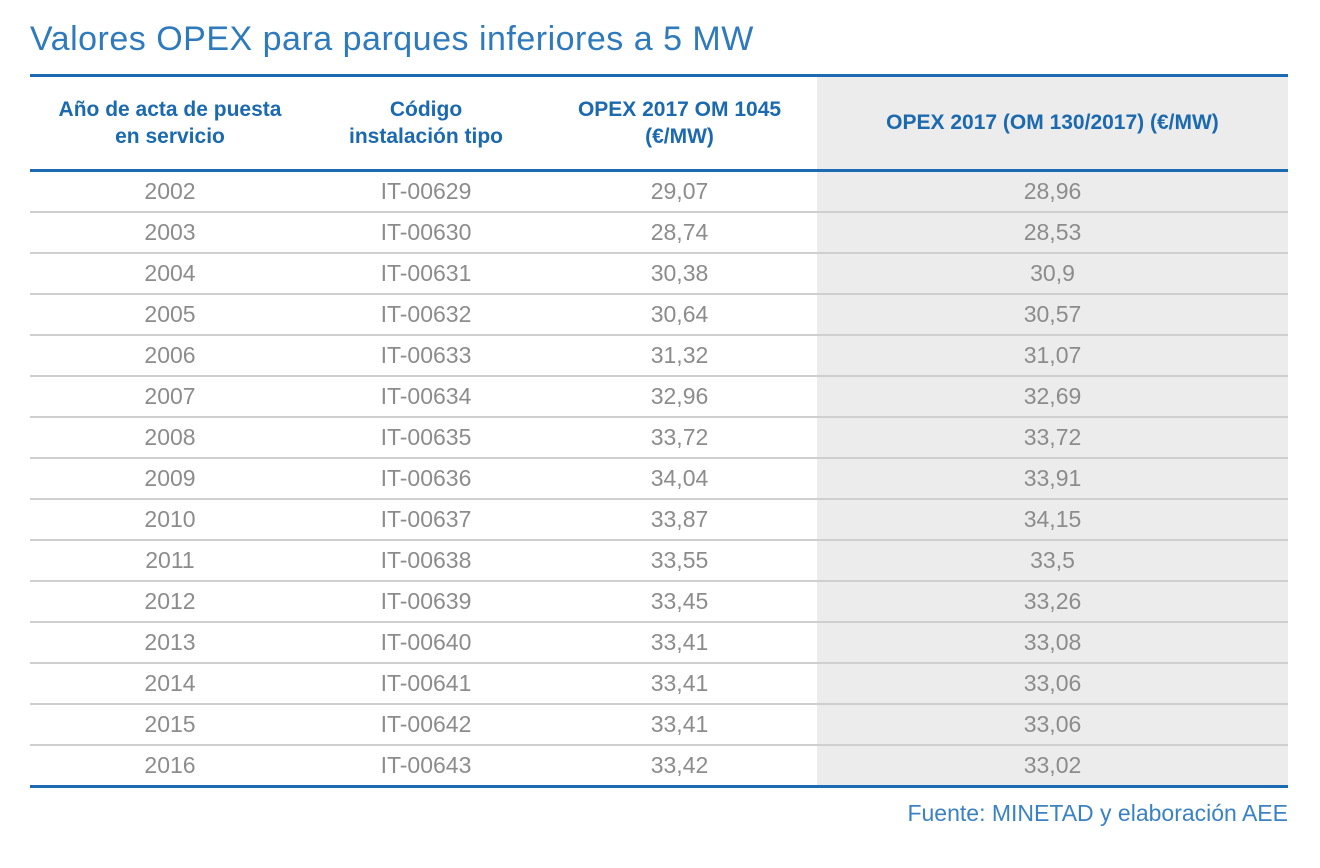 The width and height of the screenshot is (1320, 868). What do you see at coordinates (1052, 232) in the screenshot?
I see `cell-opex-om130: 28,53` at bounding box center [1052, 232].